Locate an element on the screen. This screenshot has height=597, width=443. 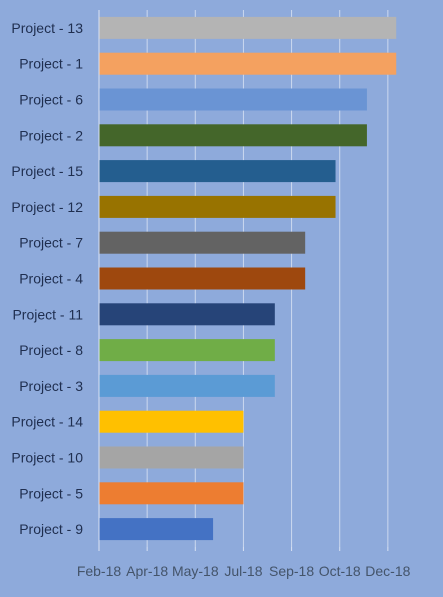
category-label: Project - 15 is located at coordinates (47, 171).